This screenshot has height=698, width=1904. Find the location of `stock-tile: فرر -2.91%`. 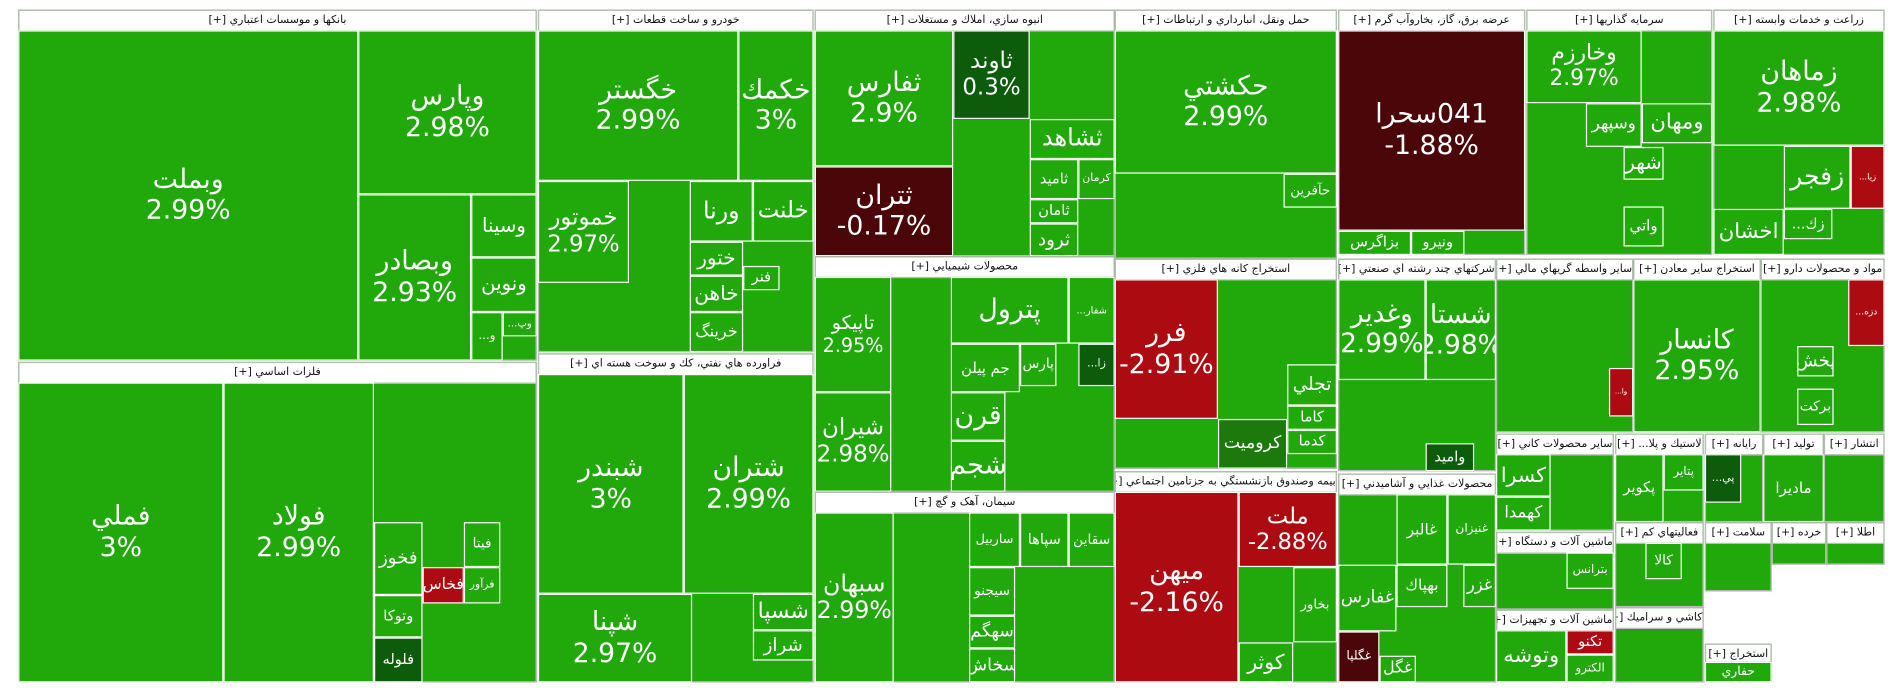

stock-tile: فرر -2.91% is located at coordinates (1166, 349).